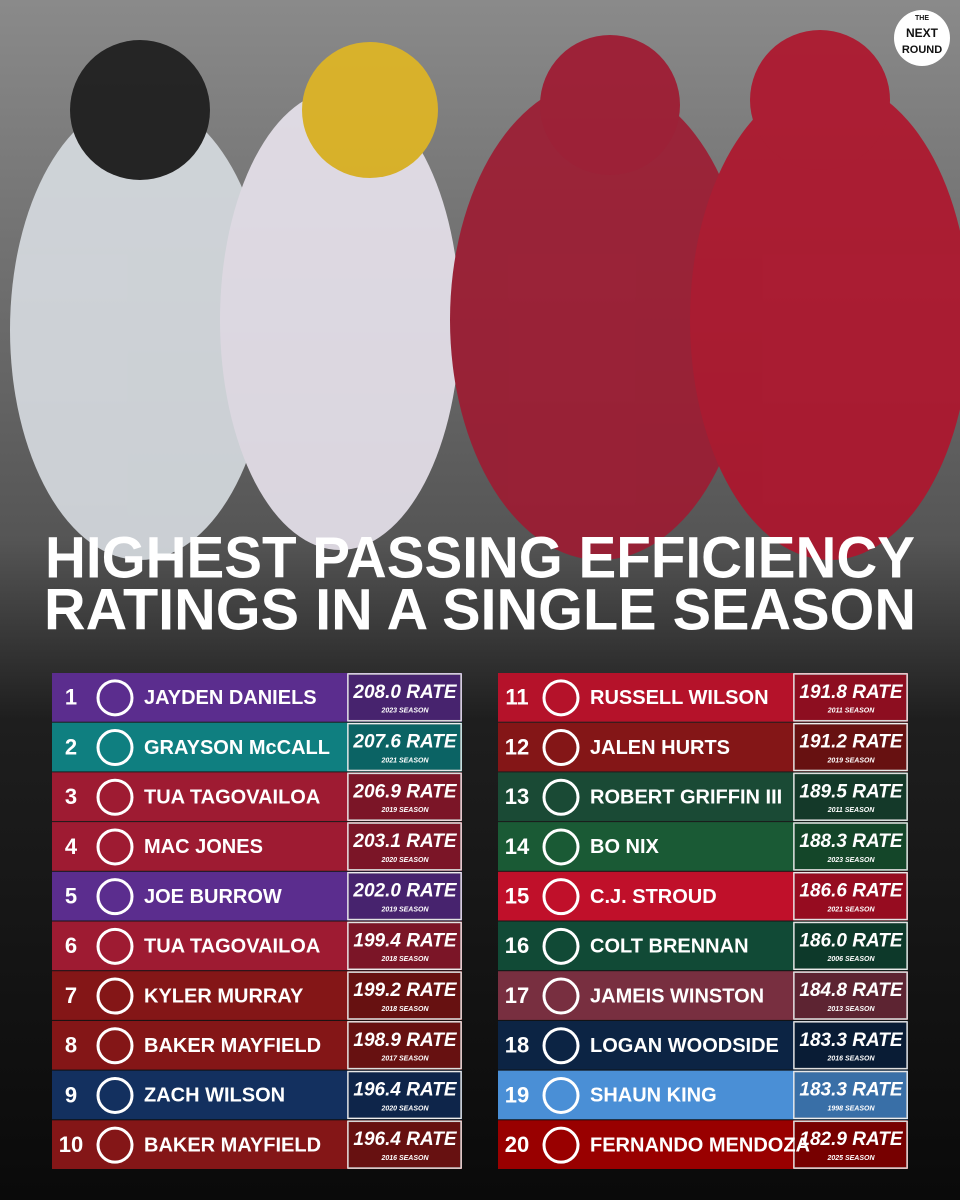 This screenshot has width=960, height=1200. I want to click on table-row: 1 JAYDEN DANIELS 208.0 RATE 2023 SEASON, so click(257, 697).